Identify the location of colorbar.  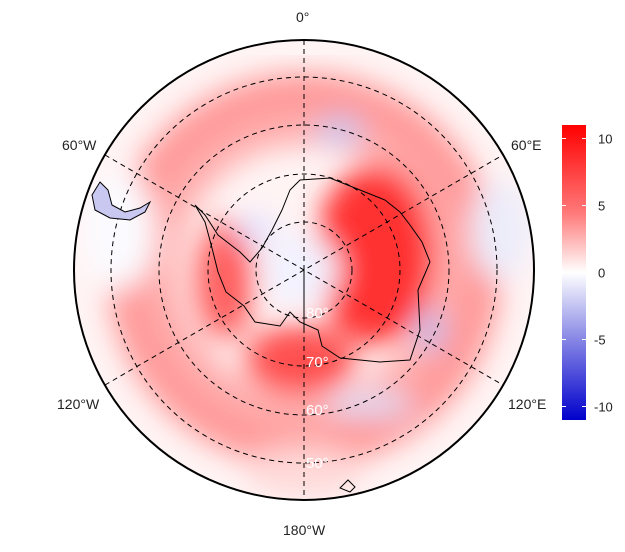
(574, 272).